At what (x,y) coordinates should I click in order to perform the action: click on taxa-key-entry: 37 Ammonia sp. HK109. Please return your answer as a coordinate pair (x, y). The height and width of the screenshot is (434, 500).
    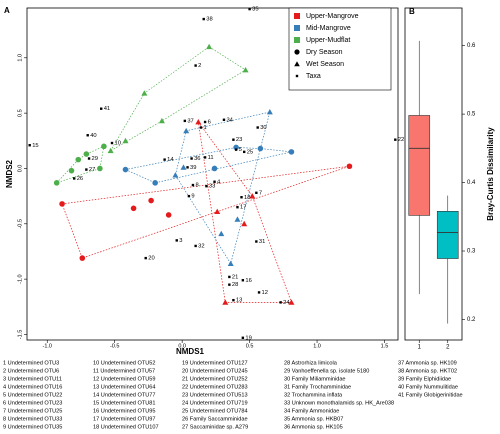
    Looking at the image, I should click on (427, 363).